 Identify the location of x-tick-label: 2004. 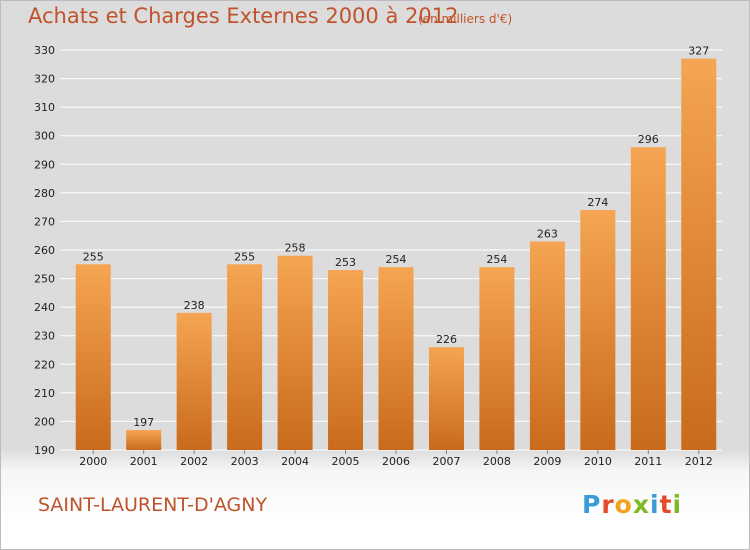
(295, 461).